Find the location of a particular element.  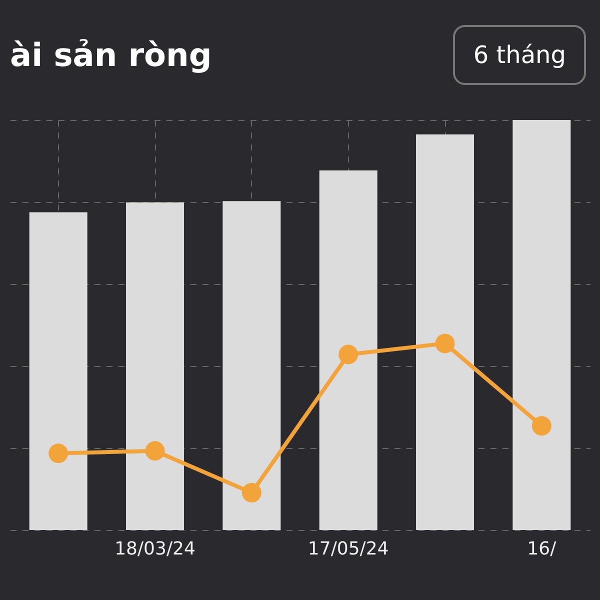

x-tick-label: 18/03/24 is located at coordinates (155, 549).